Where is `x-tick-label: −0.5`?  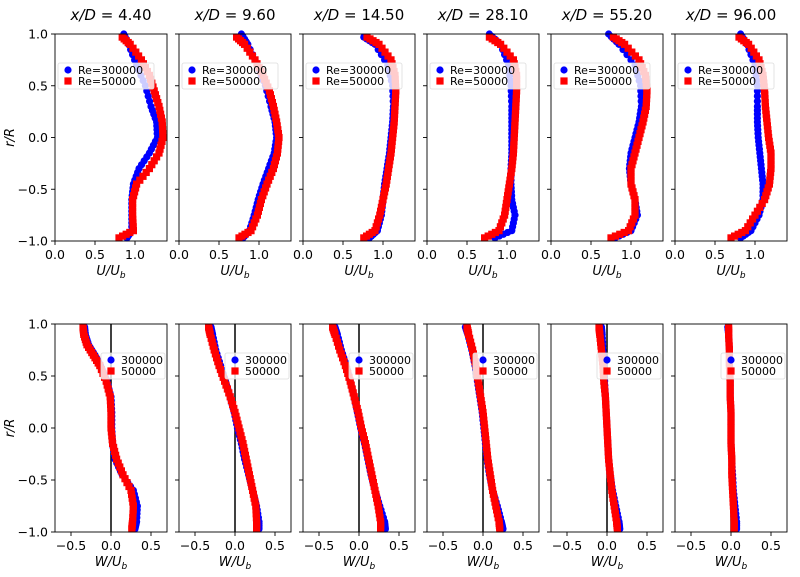
x-tick-label: −0.5 is located at coordinates (195, 545).